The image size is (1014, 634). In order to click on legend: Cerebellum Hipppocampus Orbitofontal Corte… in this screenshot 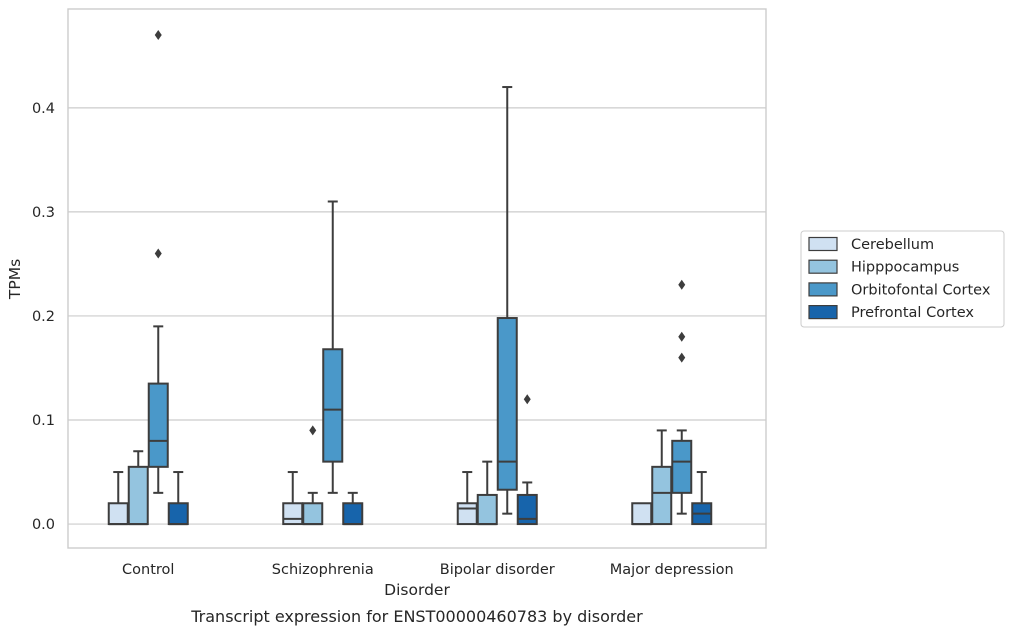, I will do `click(902, 279)`.